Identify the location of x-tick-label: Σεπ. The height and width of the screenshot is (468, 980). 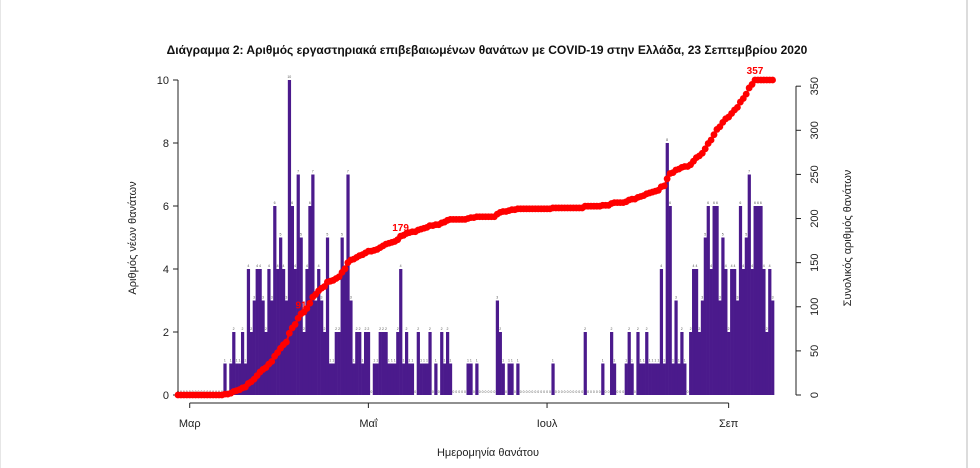
(729, 424).